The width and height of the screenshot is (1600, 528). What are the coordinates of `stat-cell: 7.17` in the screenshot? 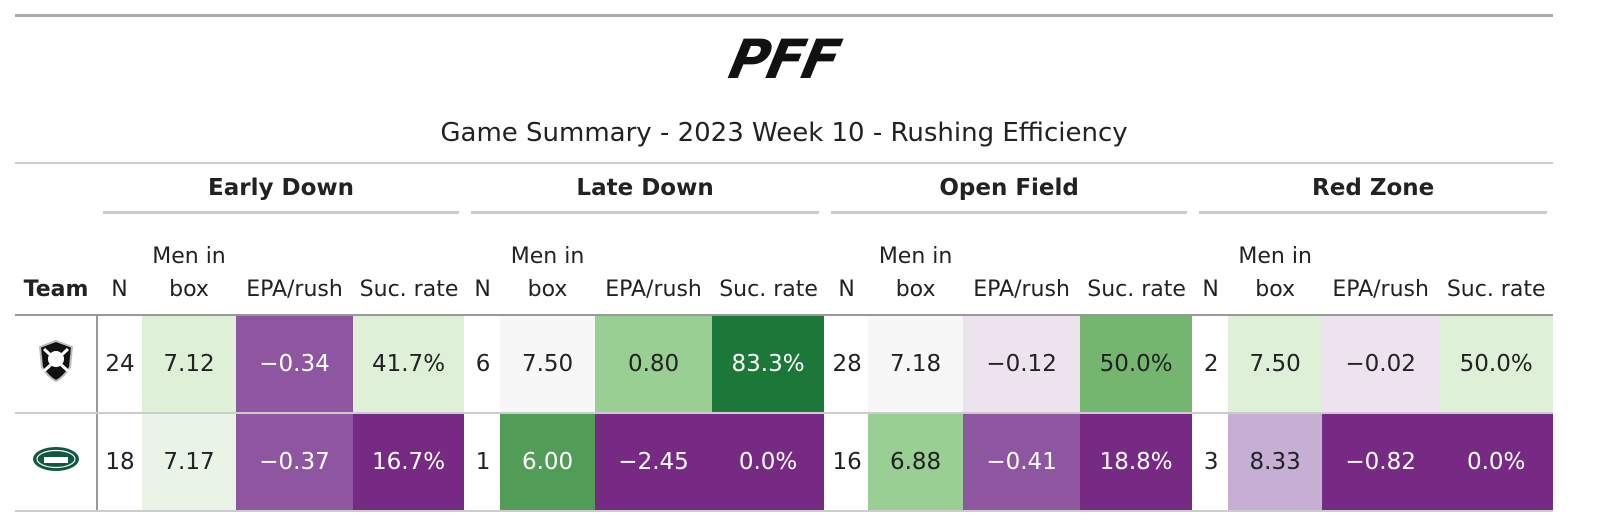 It's located at (189, 462).